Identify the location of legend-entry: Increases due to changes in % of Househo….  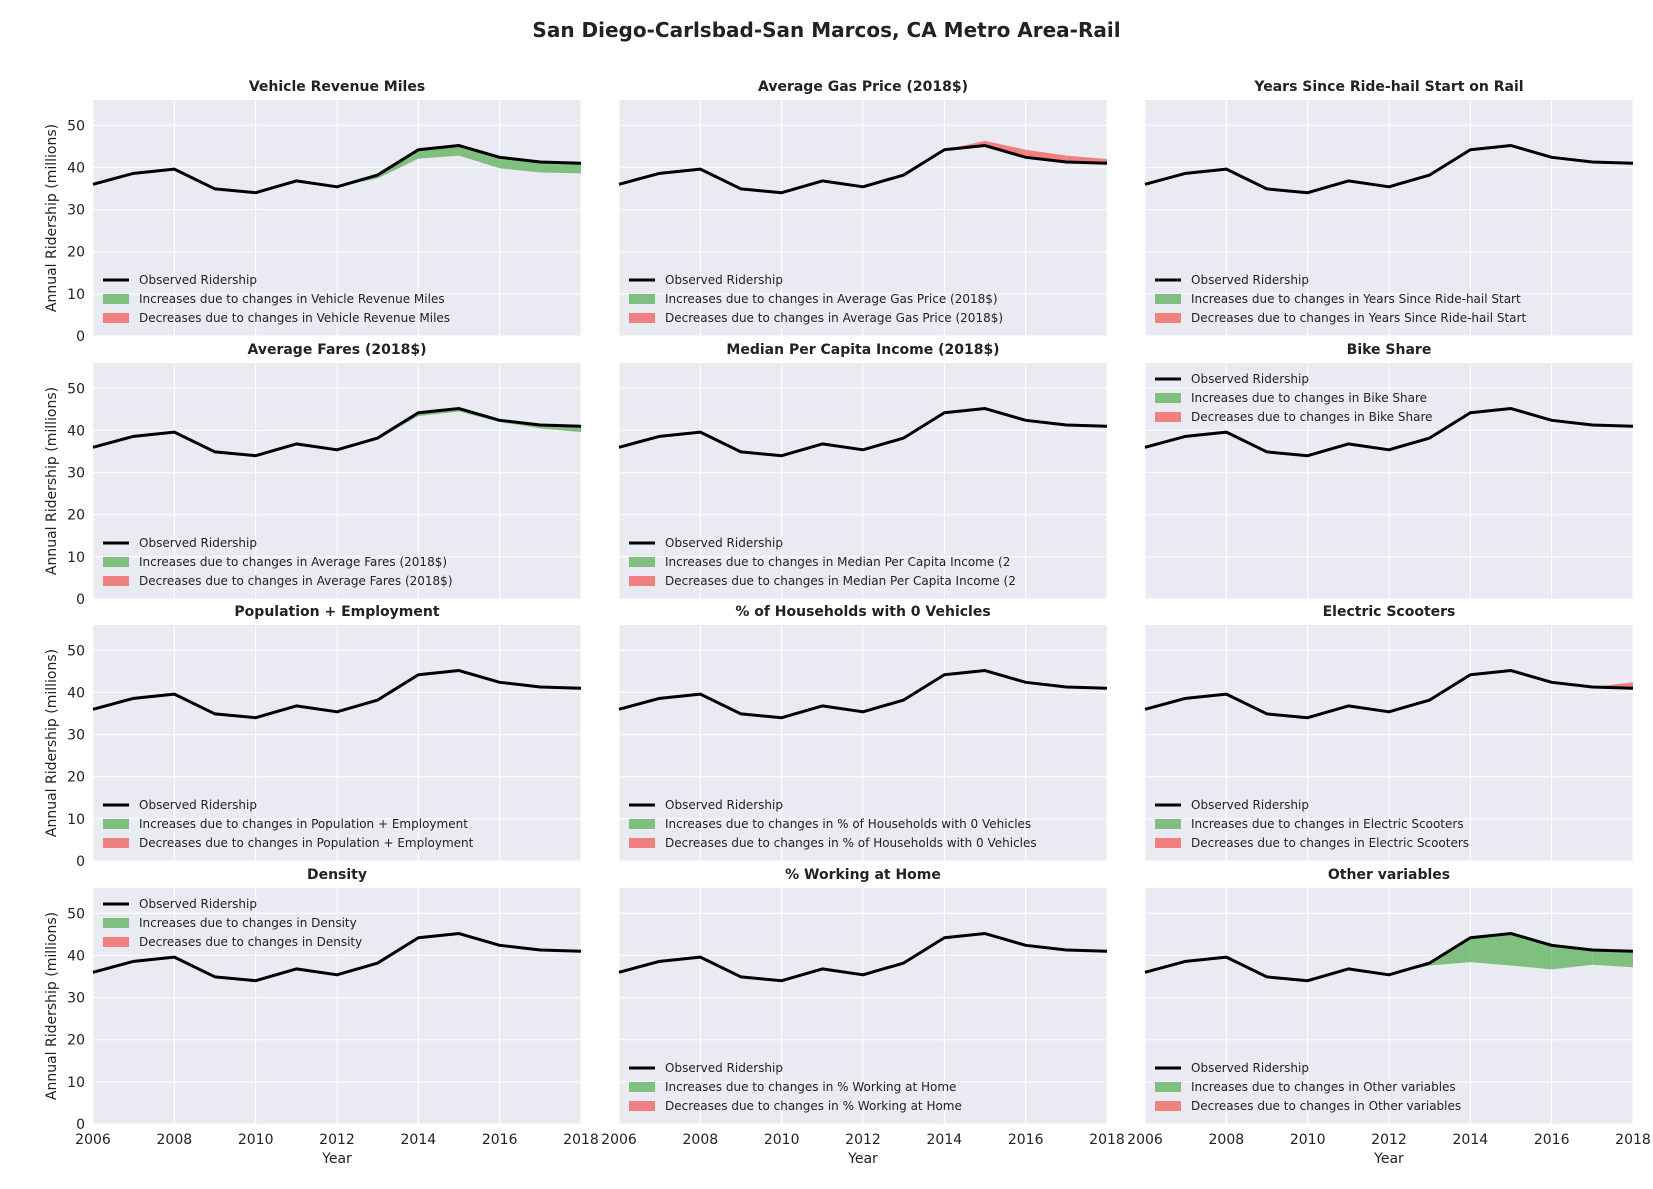
(848, 824).